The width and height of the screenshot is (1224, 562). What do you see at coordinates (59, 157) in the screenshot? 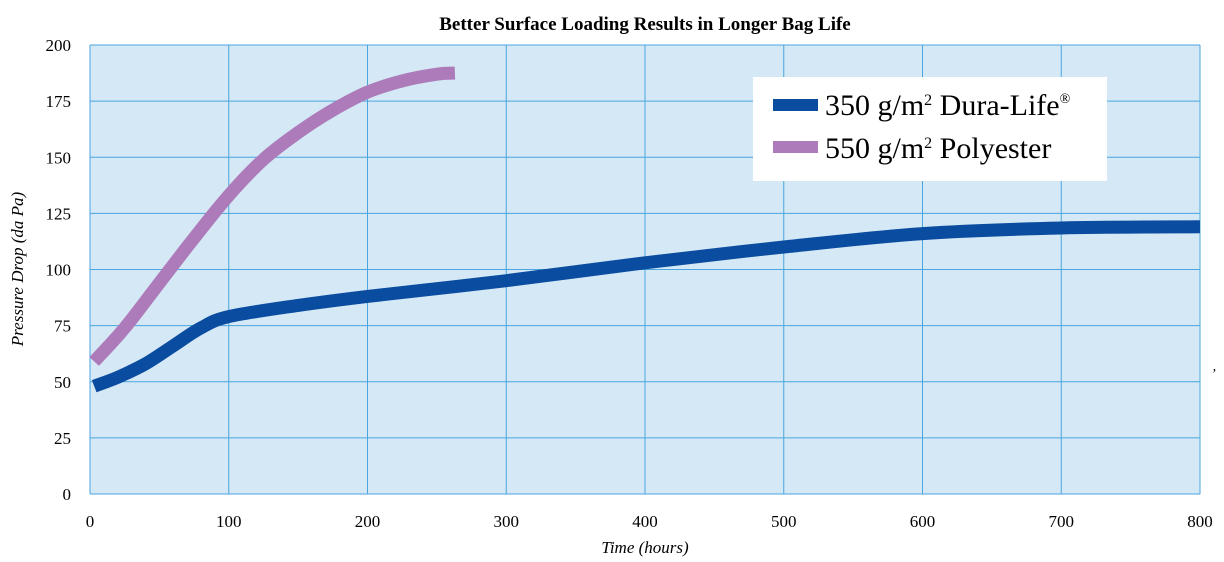
I see `y-tick-label: 150` at bounding box center [59, 157].